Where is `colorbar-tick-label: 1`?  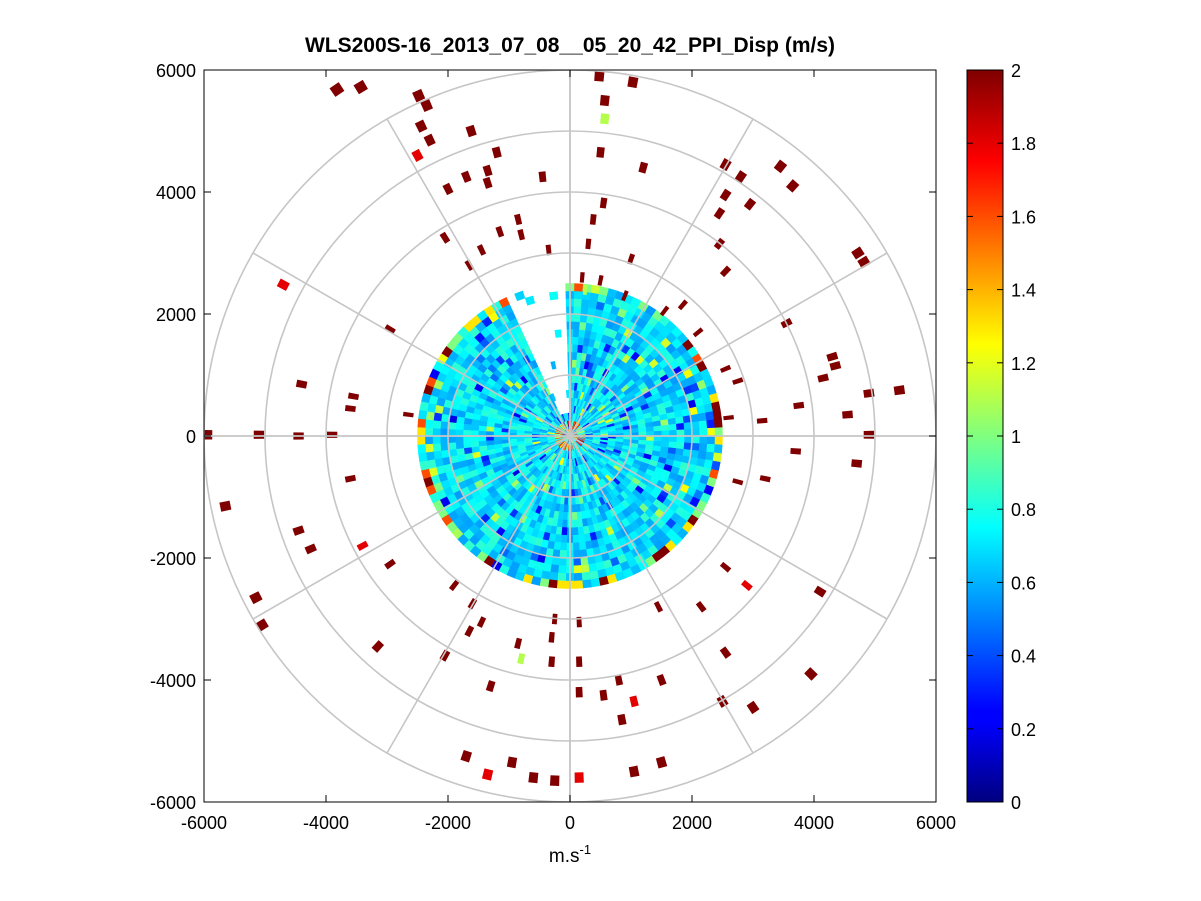 colorbar-tick-label: 1 is located at coordinates (1016, 437).